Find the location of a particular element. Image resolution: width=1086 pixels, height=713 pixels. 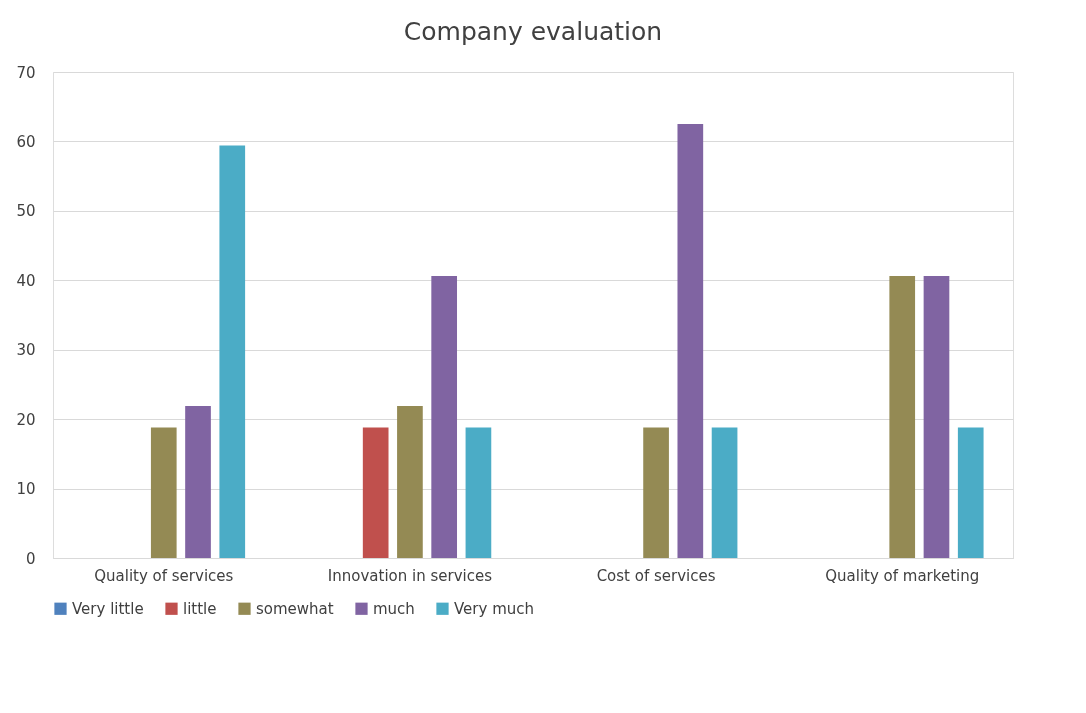

legend-label: little is located at coordinates (200, 608).